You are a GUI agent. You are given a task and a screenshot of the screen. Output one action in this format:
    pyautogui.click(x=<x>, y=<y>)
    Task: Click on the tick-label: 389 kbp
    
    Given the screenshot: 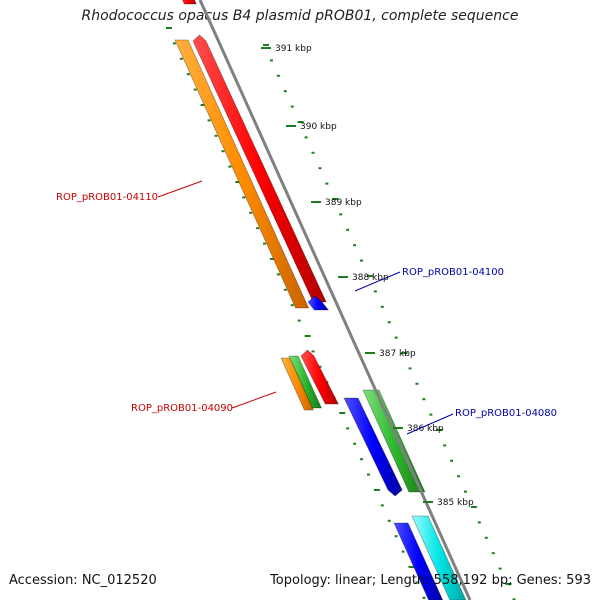 What is the action you would take?
    pyautogui.click(x=343, y=203)
    